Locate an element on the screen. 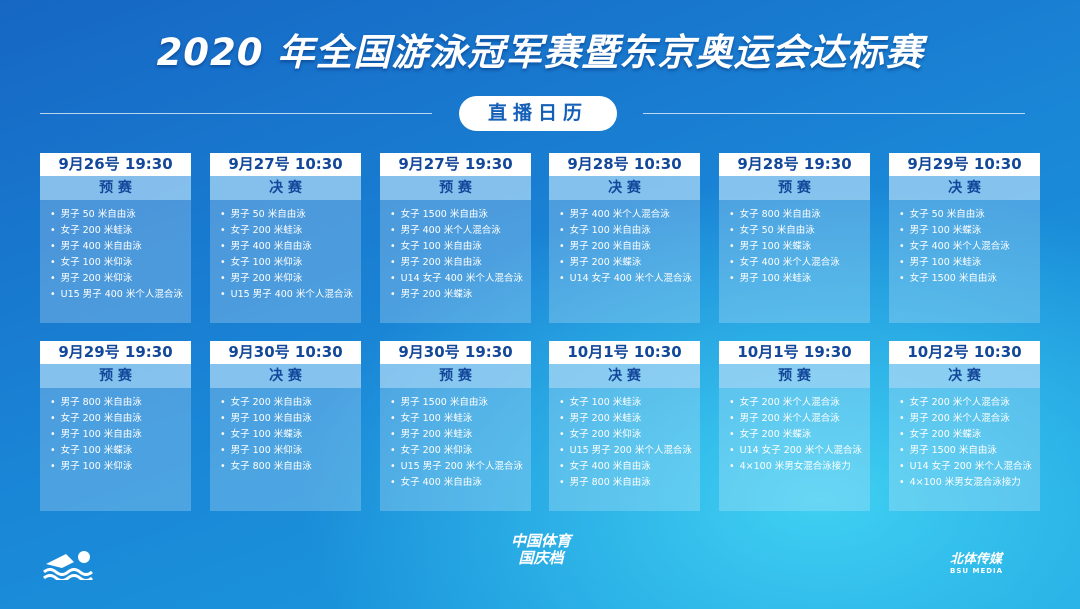  event: 女子 100 米蛙泳 is located at coordinates (460, 419).